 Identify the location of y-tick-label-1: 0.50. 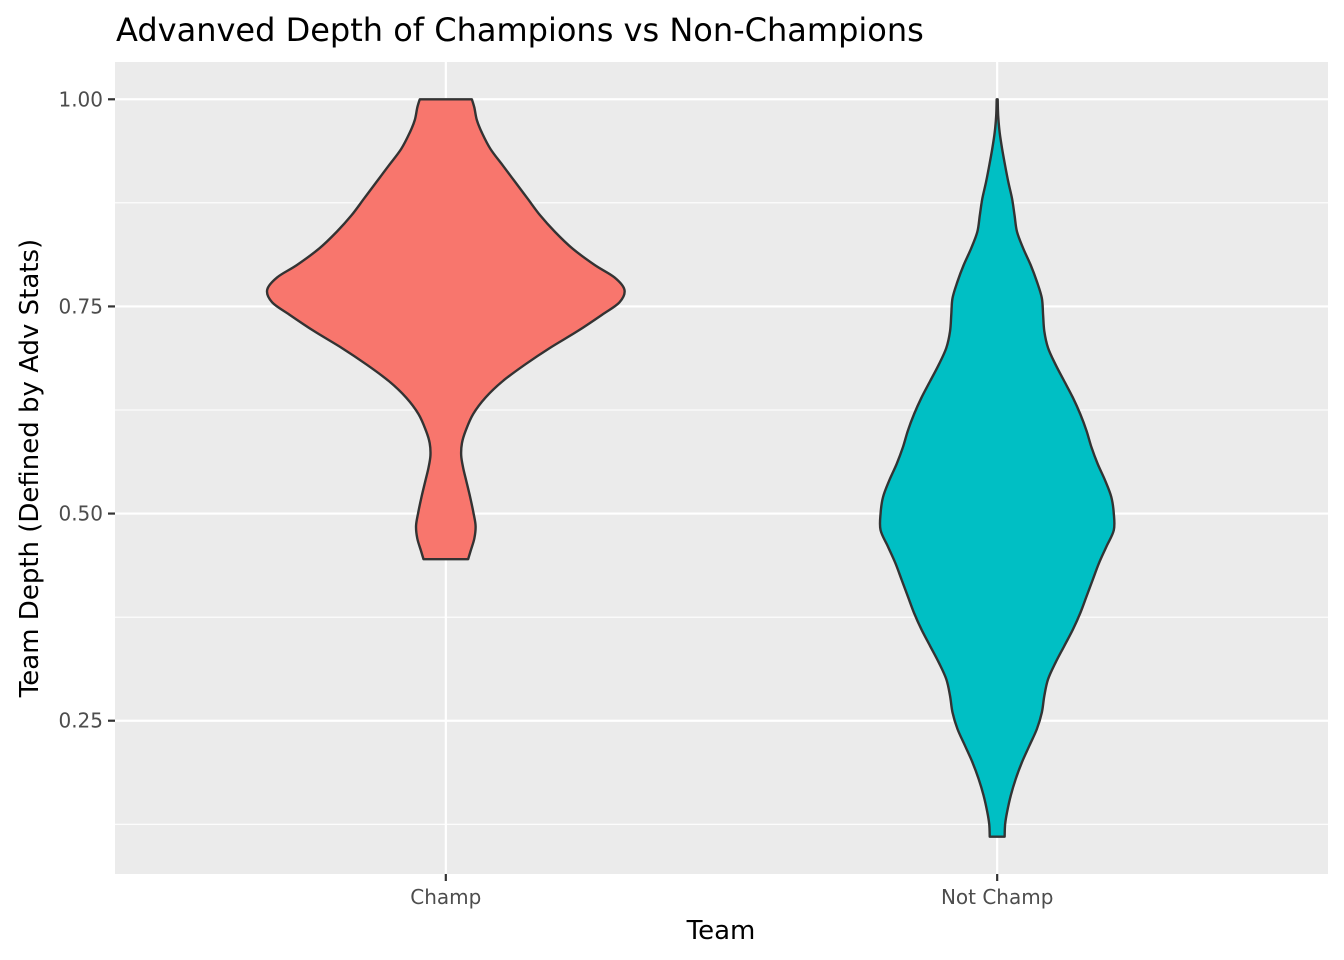
(80, 514).